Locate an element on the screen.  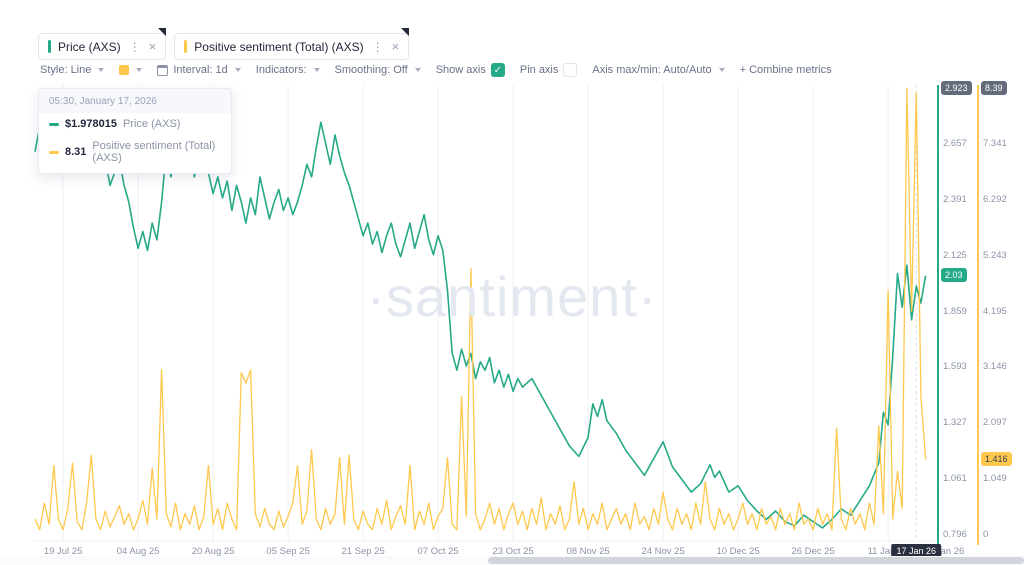
y-axis-label: 1.859 is located at coordinates (955, 311).